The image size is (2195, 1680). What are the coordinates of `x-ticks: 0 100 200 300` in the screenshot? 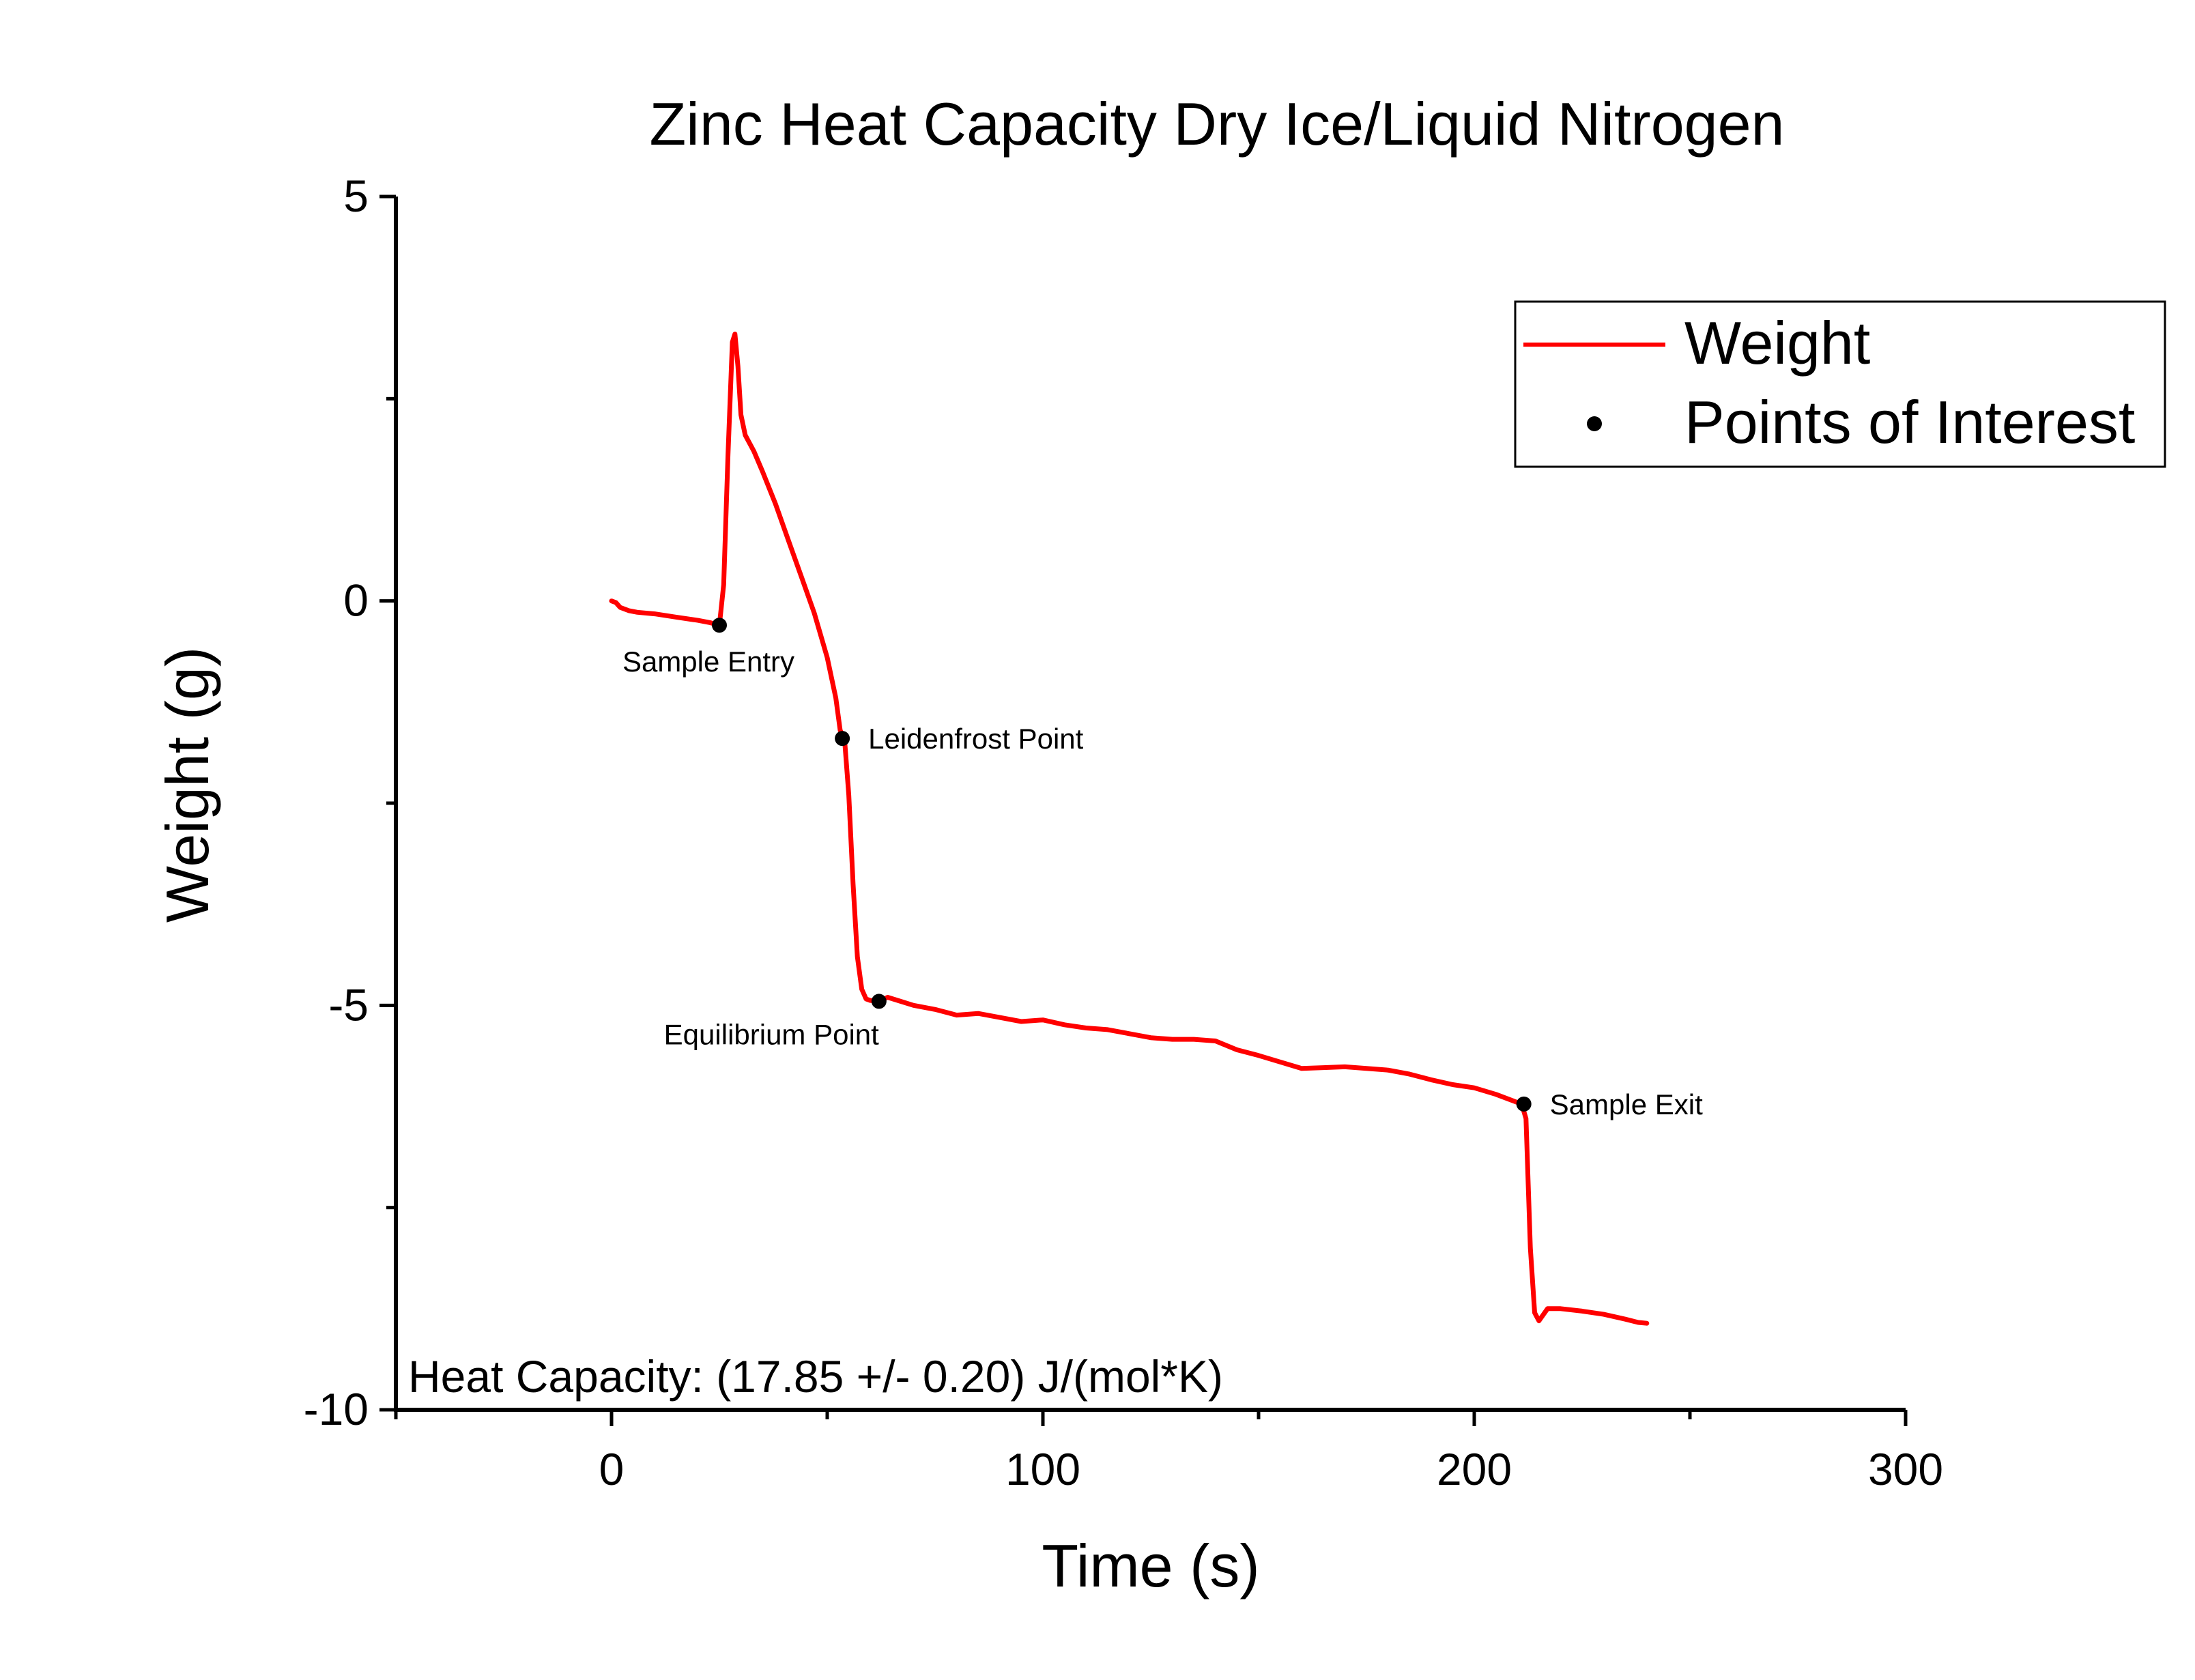 It's located at (1168, 1452).